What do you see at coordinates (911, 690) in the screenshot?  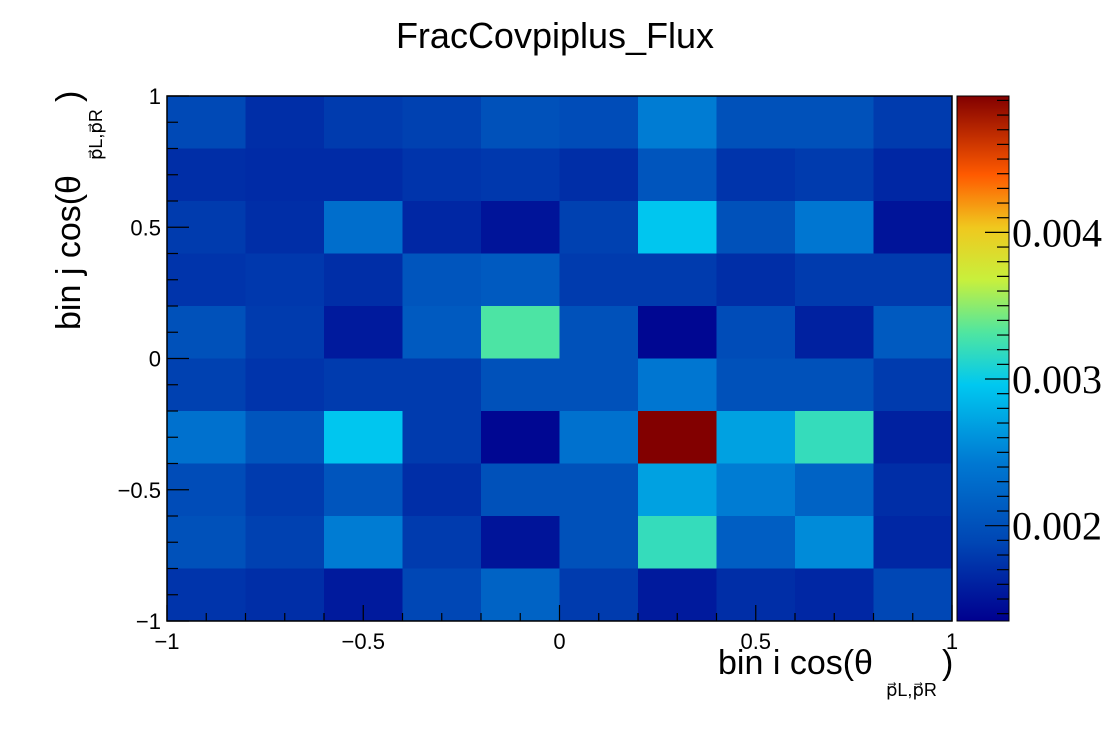 I see `x-axis-label-sub: p⃗L,p⃗R` at bounding box center [911, 690].